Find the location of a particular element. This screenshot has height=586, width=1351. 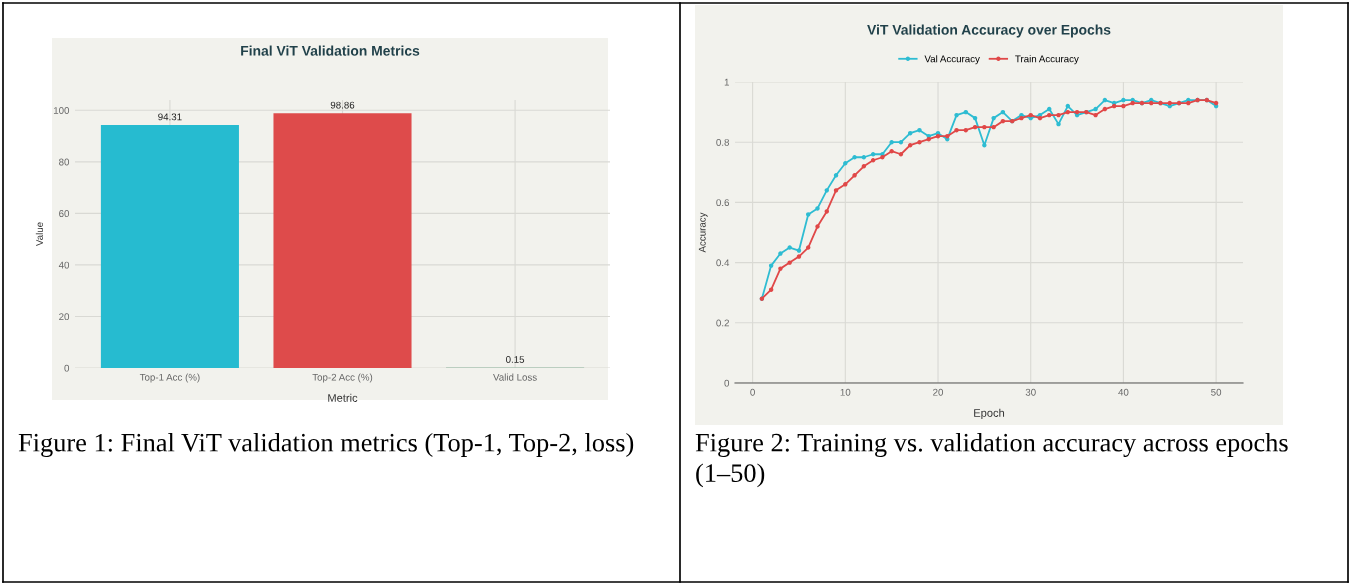

y-tick-label: 0 is located at coordinates (67, 368).